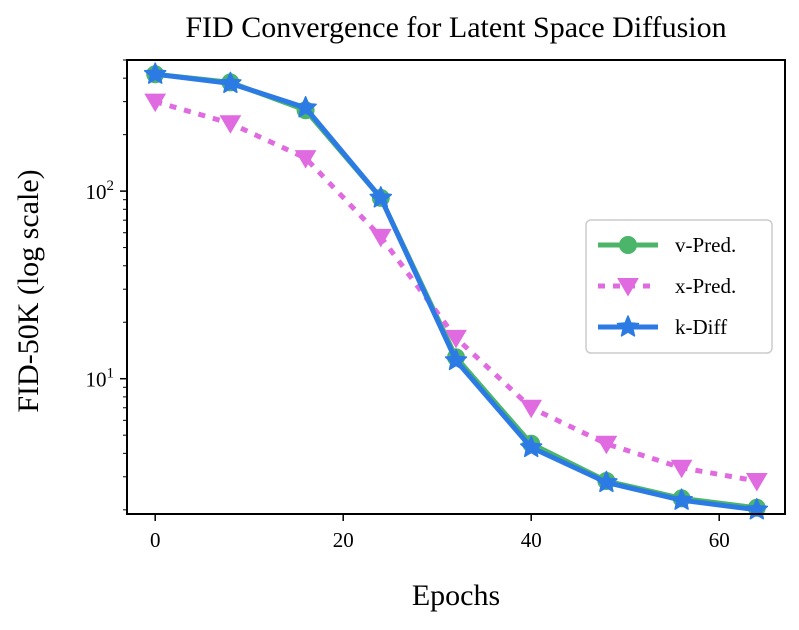 The width and height of the screenshot is (799, 630). Describe the element at coordinates (456, 595) in the screenshot. I see `x-axis-label: Epochs` at that location.